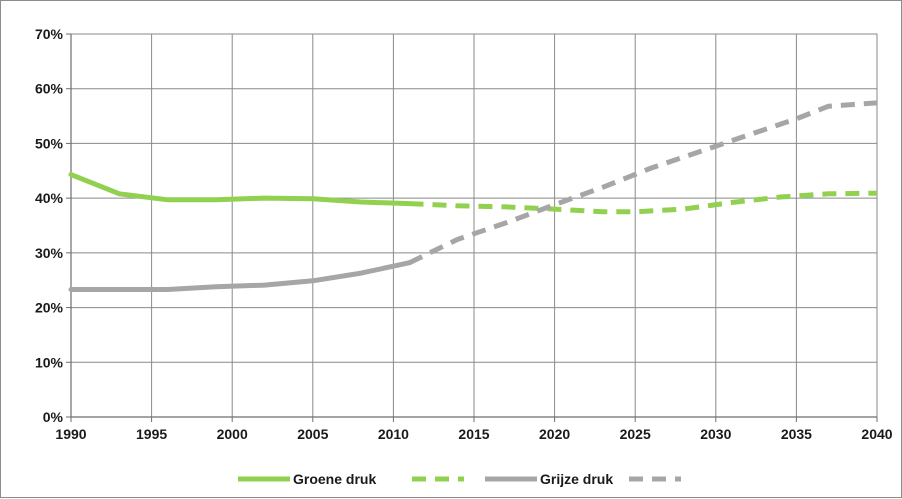 This screenshot has height=499, width=902. I want to click on y-tick-label: 10%, so click(49, 362).